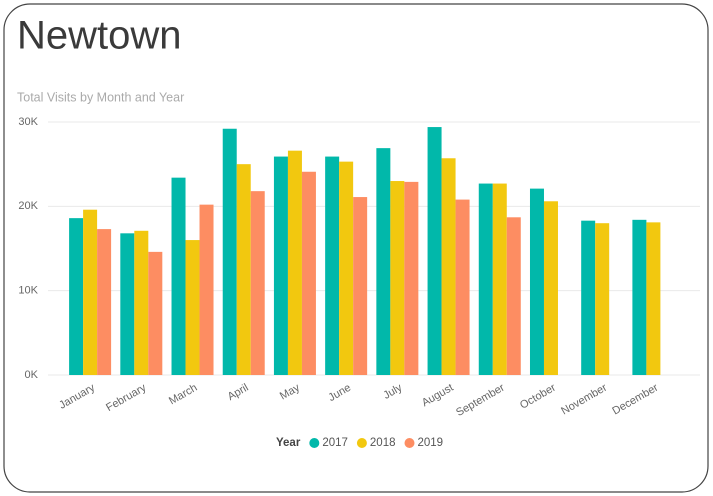 The width and height of the screenshot is (713, 496). I want to click on legend-title: Year, so click(288, 443).